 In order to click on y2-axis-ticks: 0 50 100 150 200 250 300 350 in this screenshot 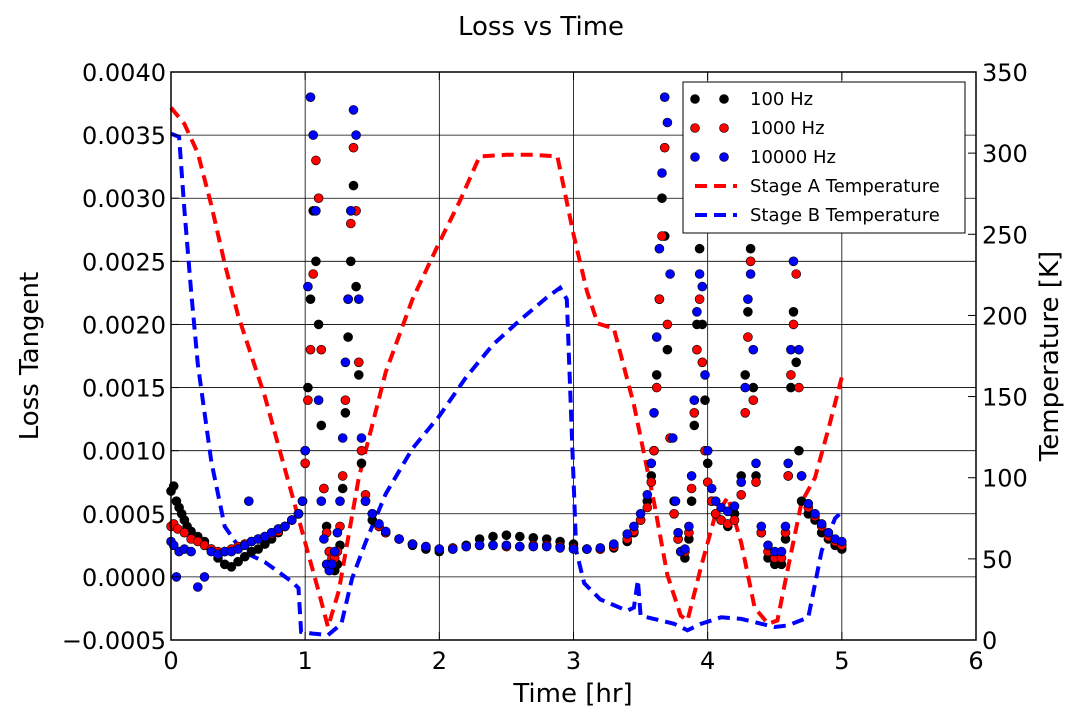, I will do `click(998, 357)`.